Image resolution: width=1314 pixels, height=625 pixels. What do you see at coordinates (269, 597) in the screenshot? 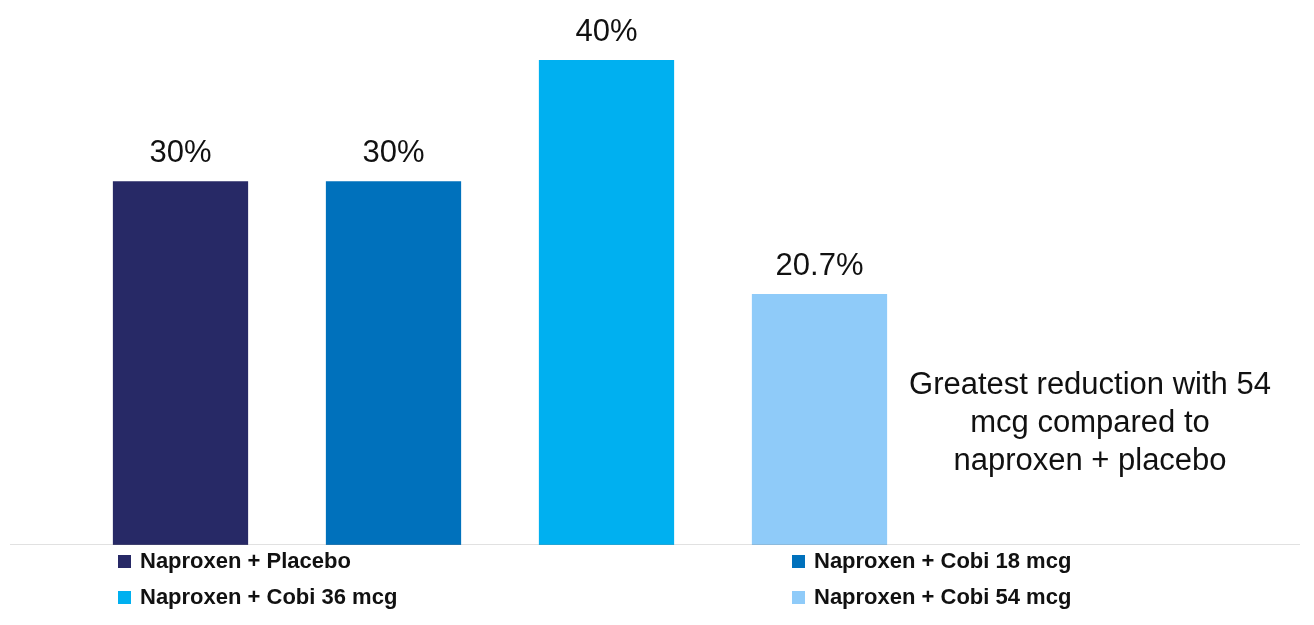
I see `legend-label: Naproxen + Cobi 36 mcg` at bounding box center [269, 597].